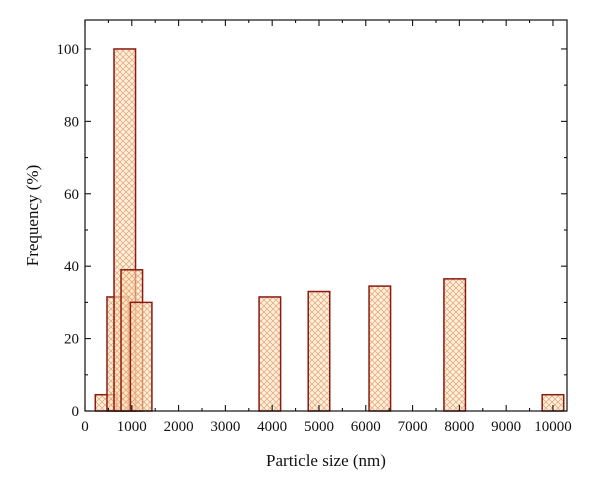  Describe the element at coordinates (272, 427) in the screenshot. I see `x-tick-label: 4000` at that location.